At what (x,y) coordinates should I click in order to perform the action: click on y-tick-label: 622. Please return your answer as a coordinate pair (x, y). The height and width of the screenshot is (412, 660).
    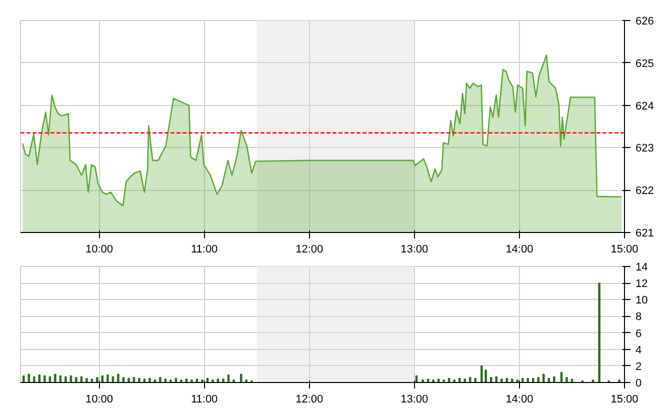
    Looking at the image, I should click on (645, 191).